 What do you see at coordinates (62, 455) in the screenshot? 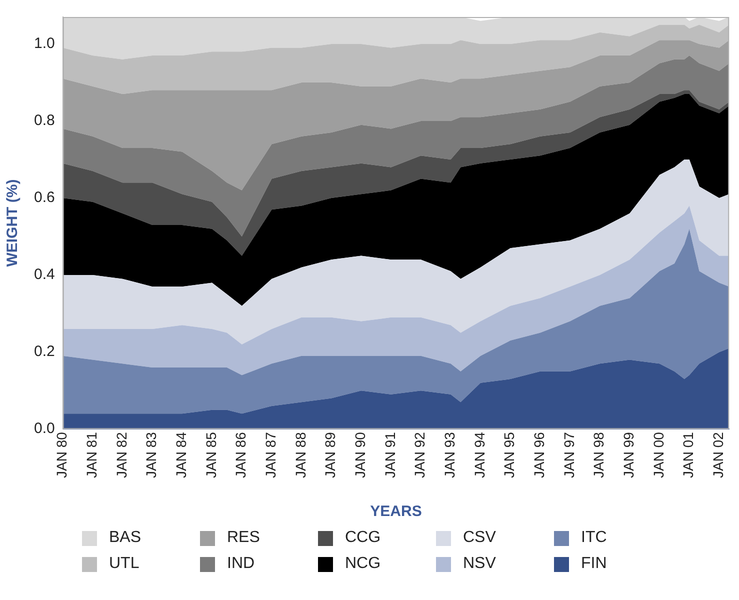
I see `x-tick-label: JAN 80` at bounding box center [62, 455].